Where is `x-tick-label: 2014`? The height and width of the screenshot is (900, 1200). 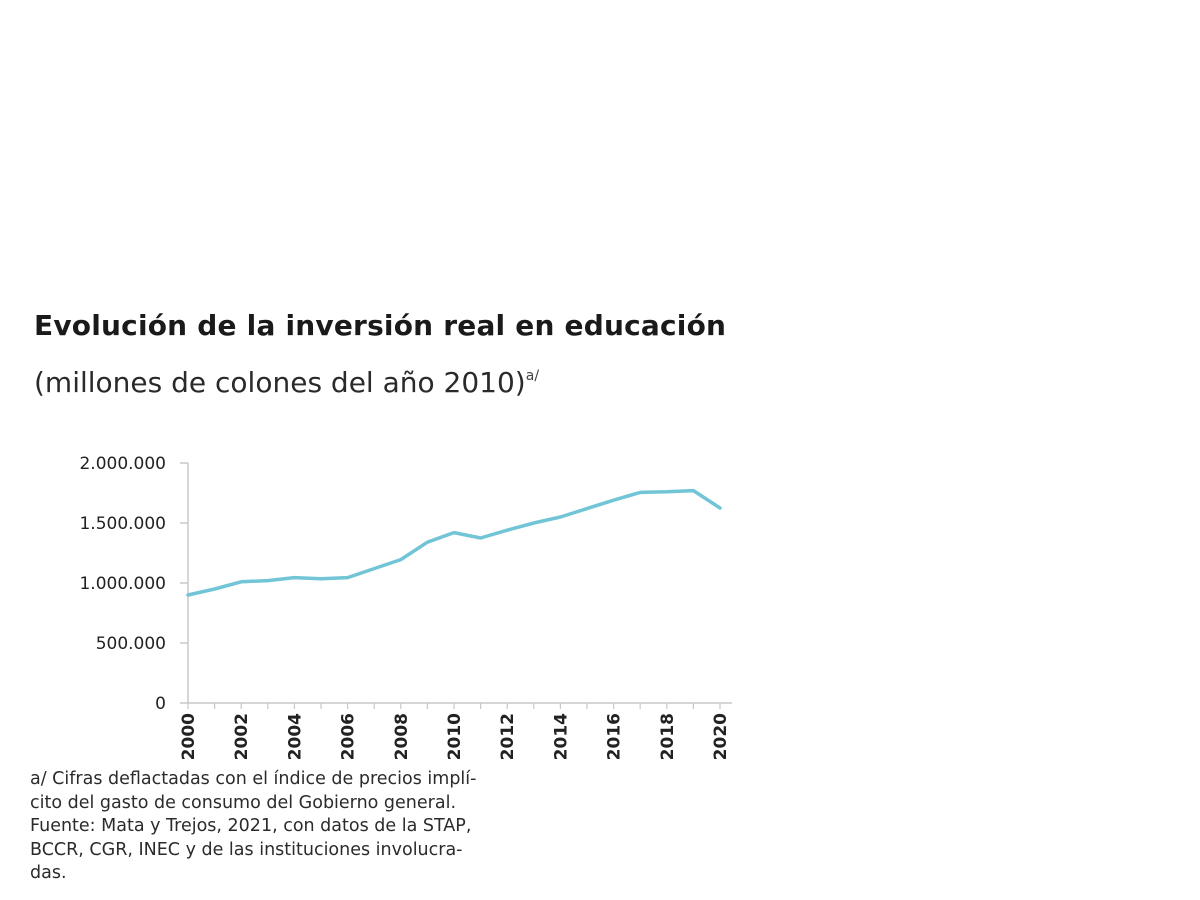 x-tick-label: 2014 is located at coordinates (561, 736).